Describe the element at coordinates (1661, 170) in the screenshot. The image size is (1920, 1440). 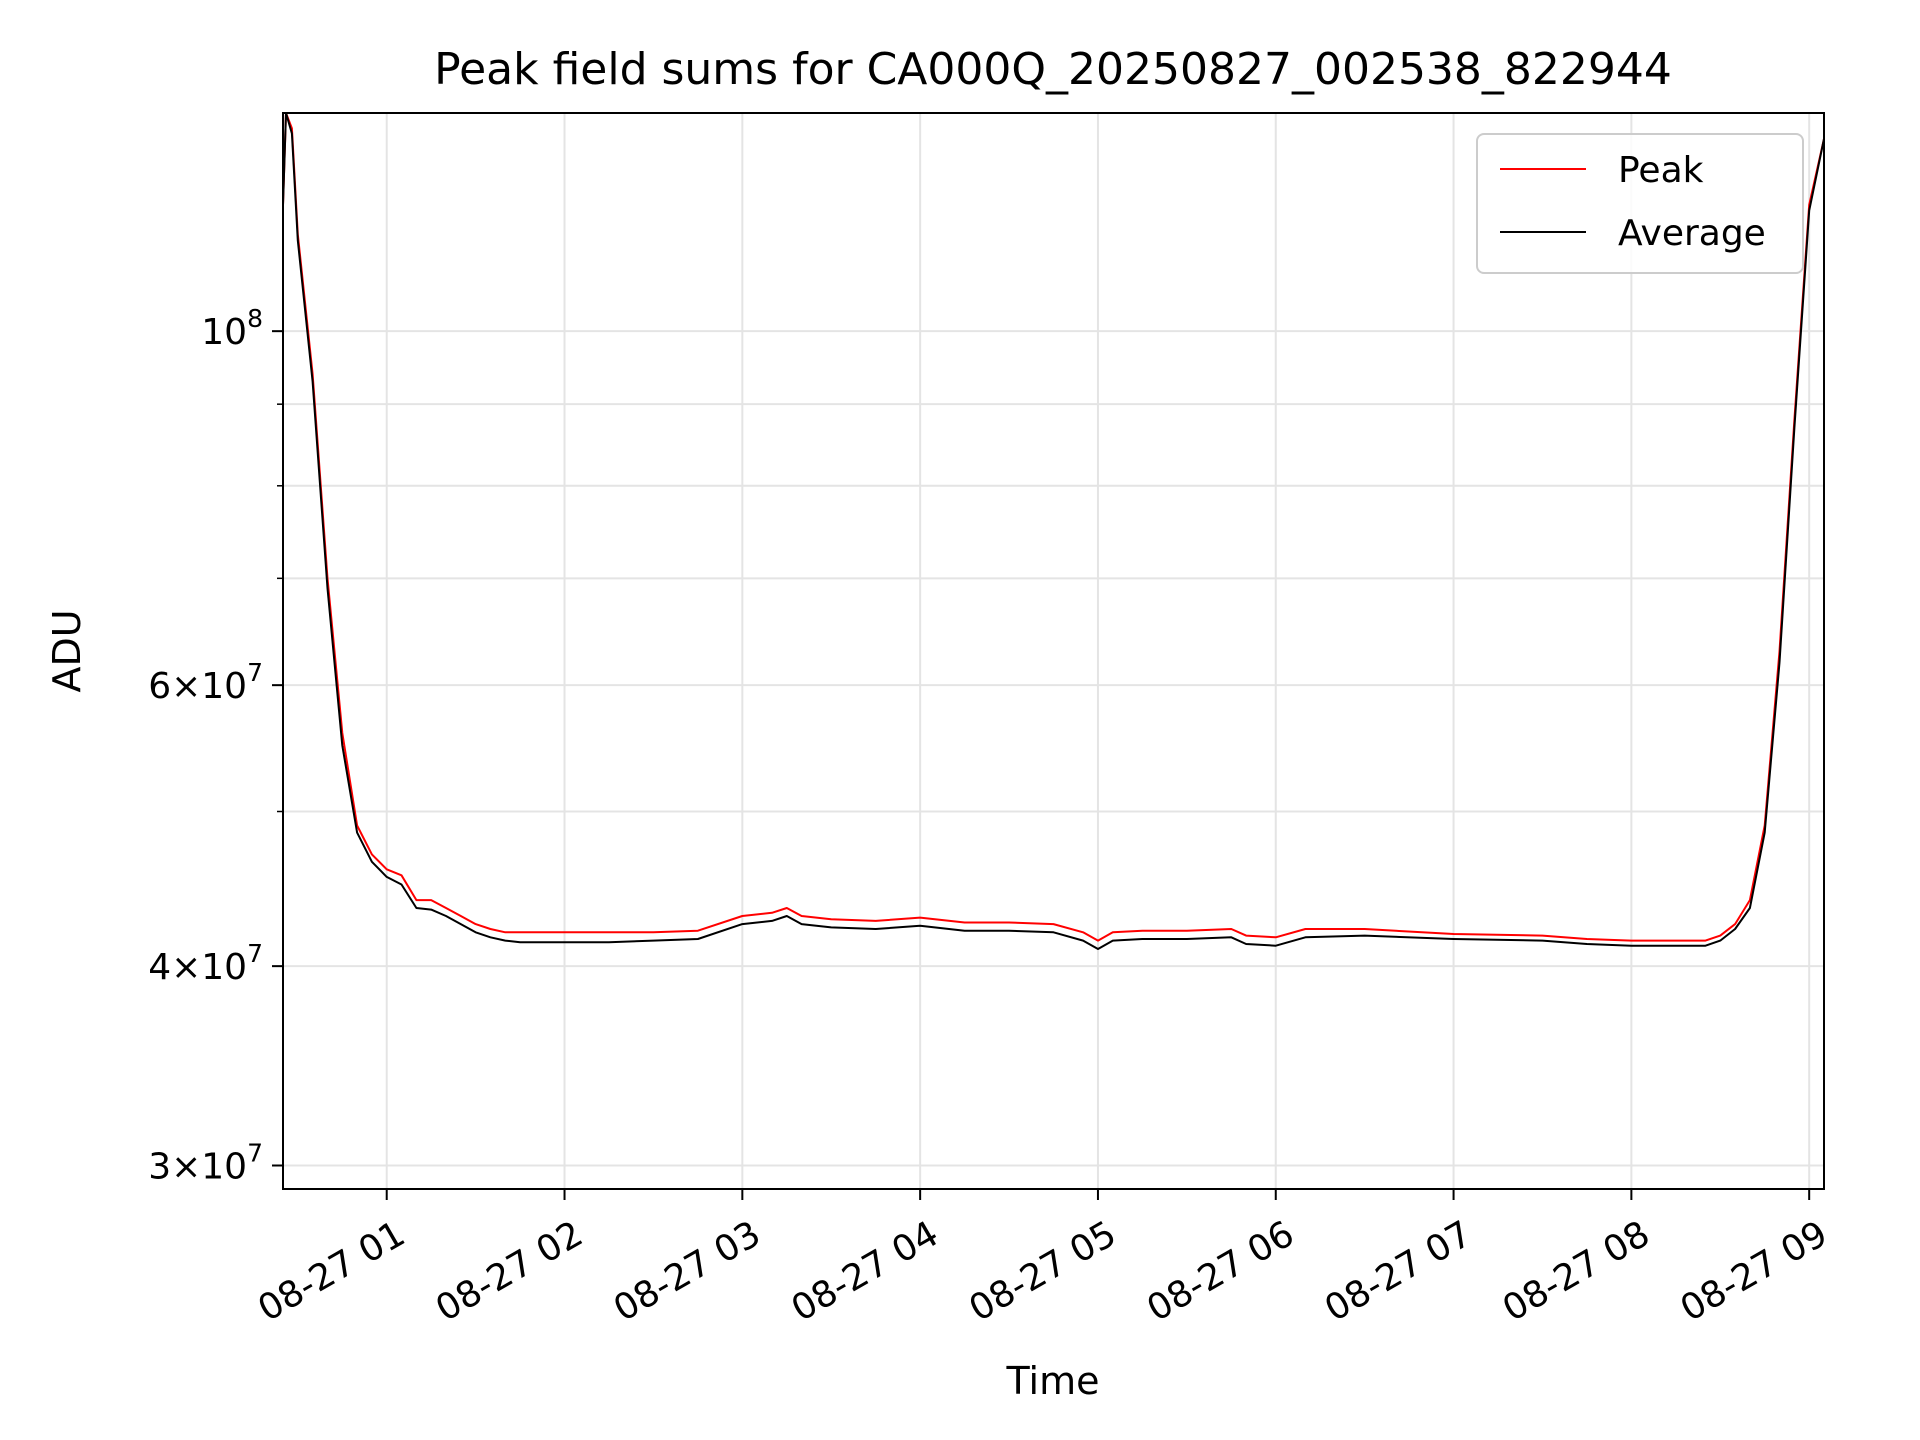
I see `legend-label-peak: Peak` at that location.